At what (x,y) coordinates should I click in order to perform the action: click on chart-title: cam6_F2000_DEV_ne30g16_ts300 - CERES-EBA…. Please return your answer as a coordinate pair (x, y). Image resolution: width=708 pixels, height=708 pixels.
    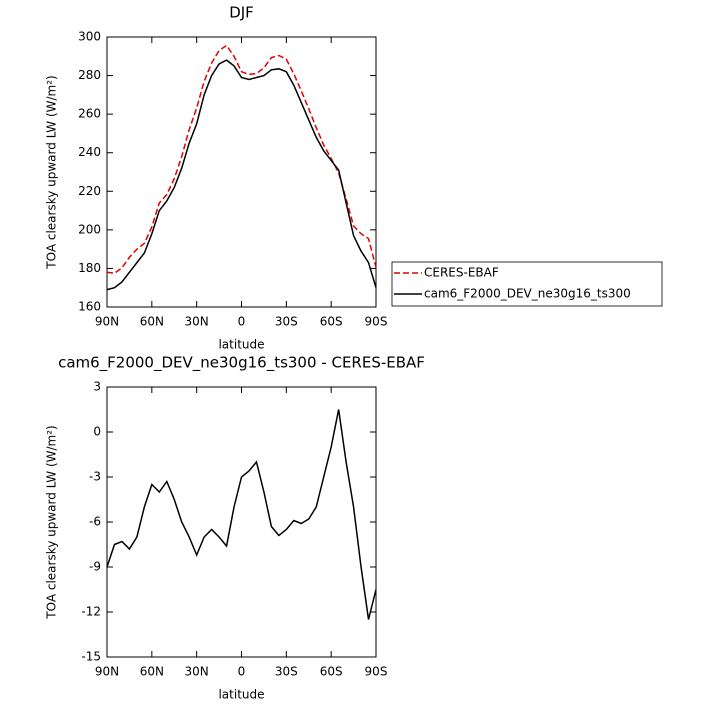
    Looking at the image, I should click on (241, 363).